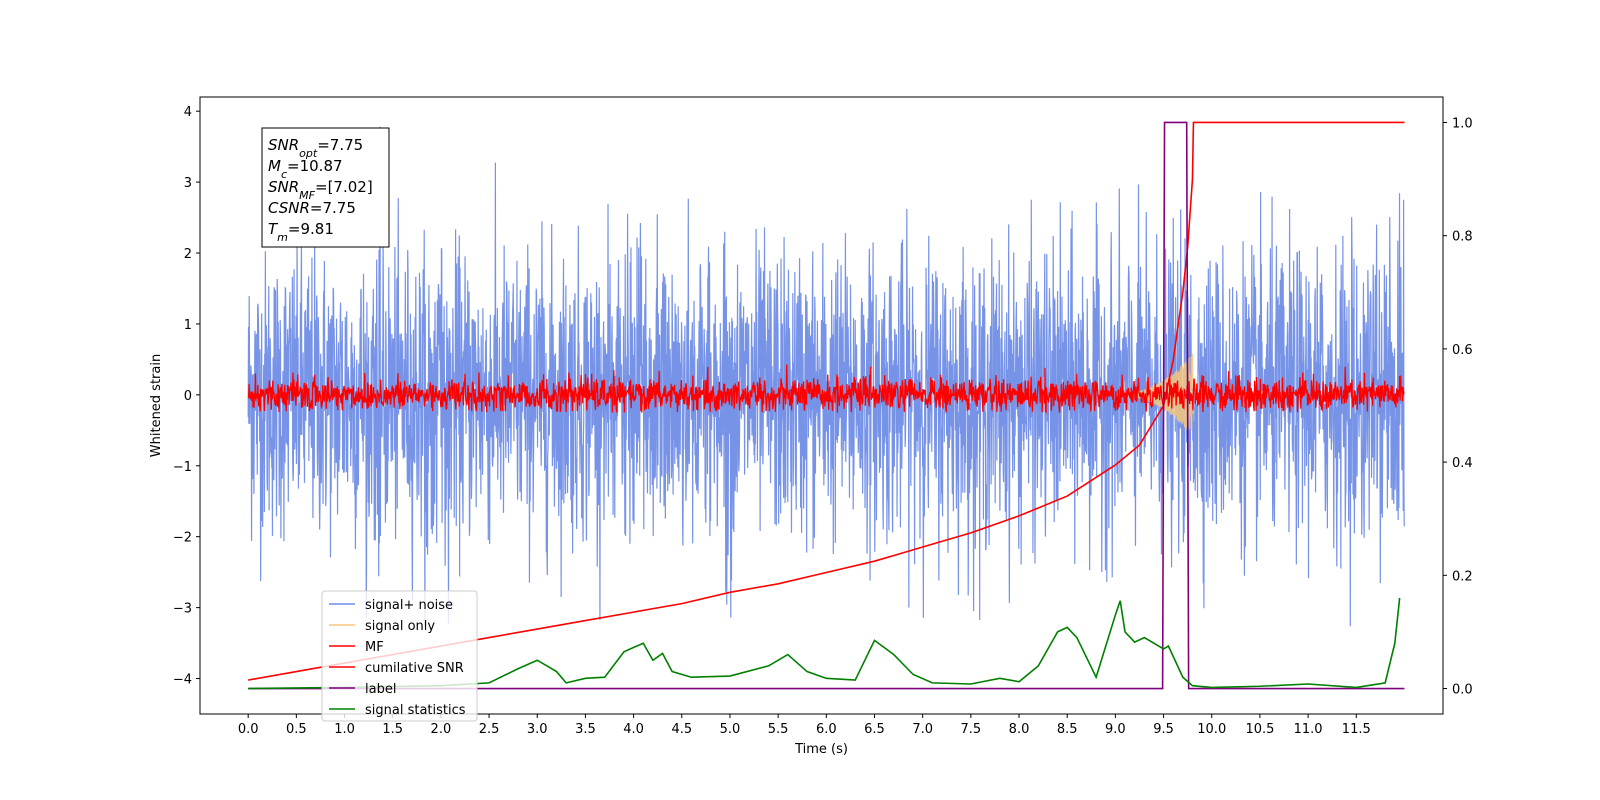 The height and width of the screenshot is (800, 1600). What do you see at coordinates (188, 325) in the screenshot?
I see `y-tick-label: 1` at bounding box center [188, 325].